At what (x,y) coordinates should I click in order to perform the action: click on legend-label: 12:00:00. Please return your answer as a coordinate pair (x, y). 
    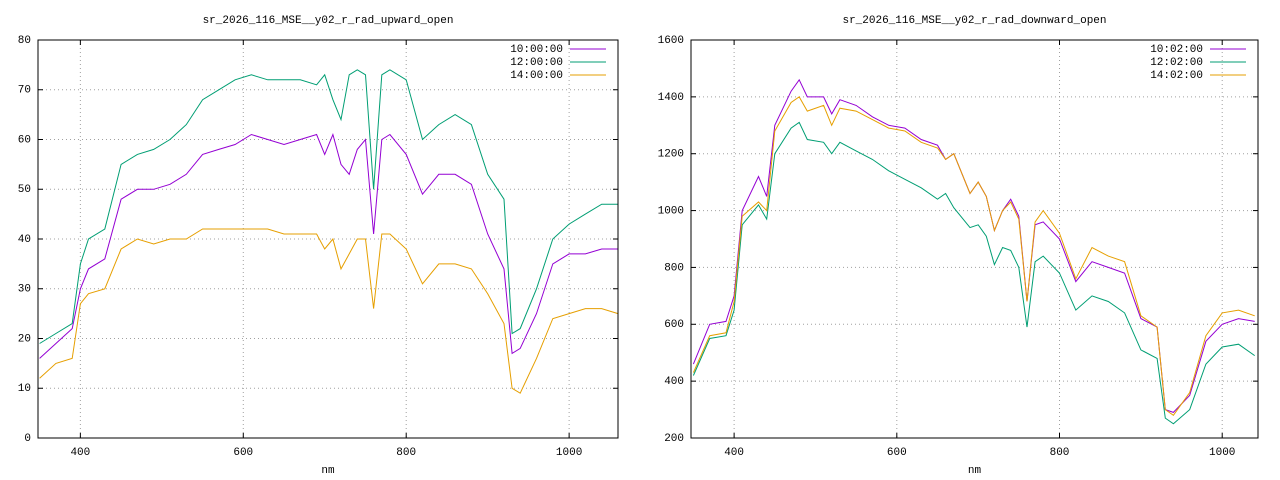
    Looking at the image, I should click on (536, 63).